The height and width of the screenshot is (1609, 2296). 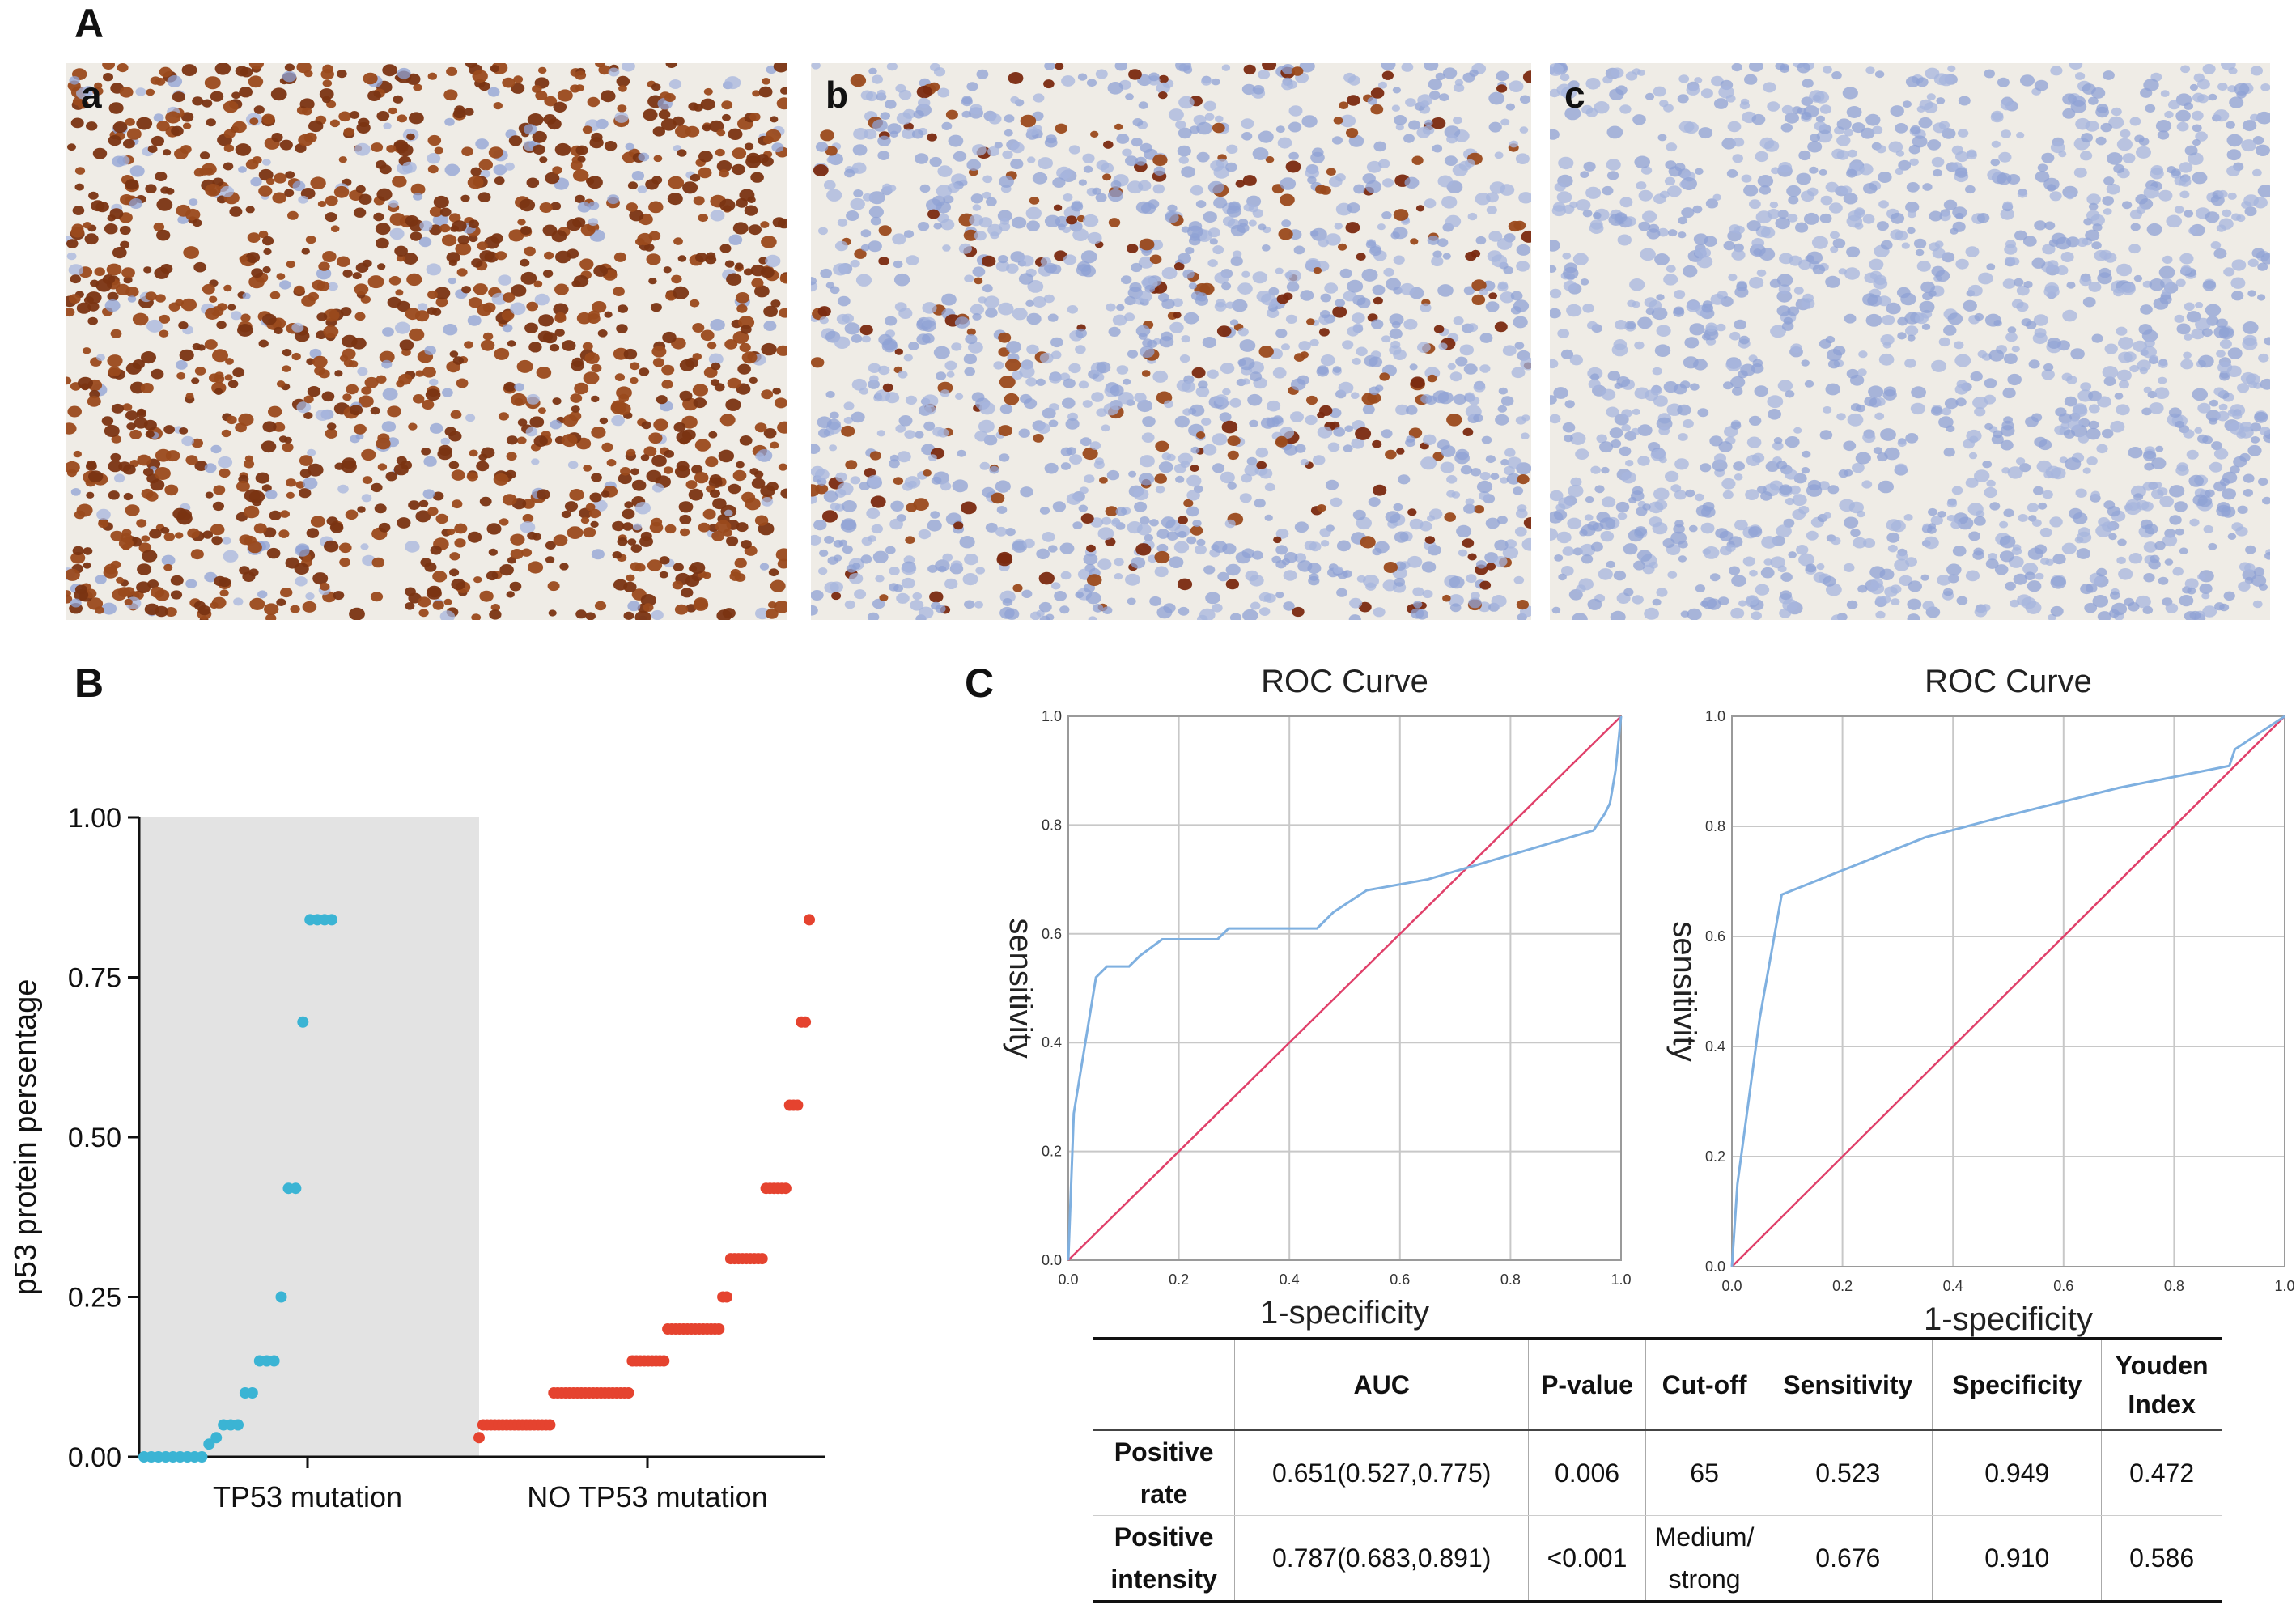 What do you see at coordinates (1574, 95) in the screenshot?
I see `micrograph-c-label: c` at bounding box center [1574, 95].